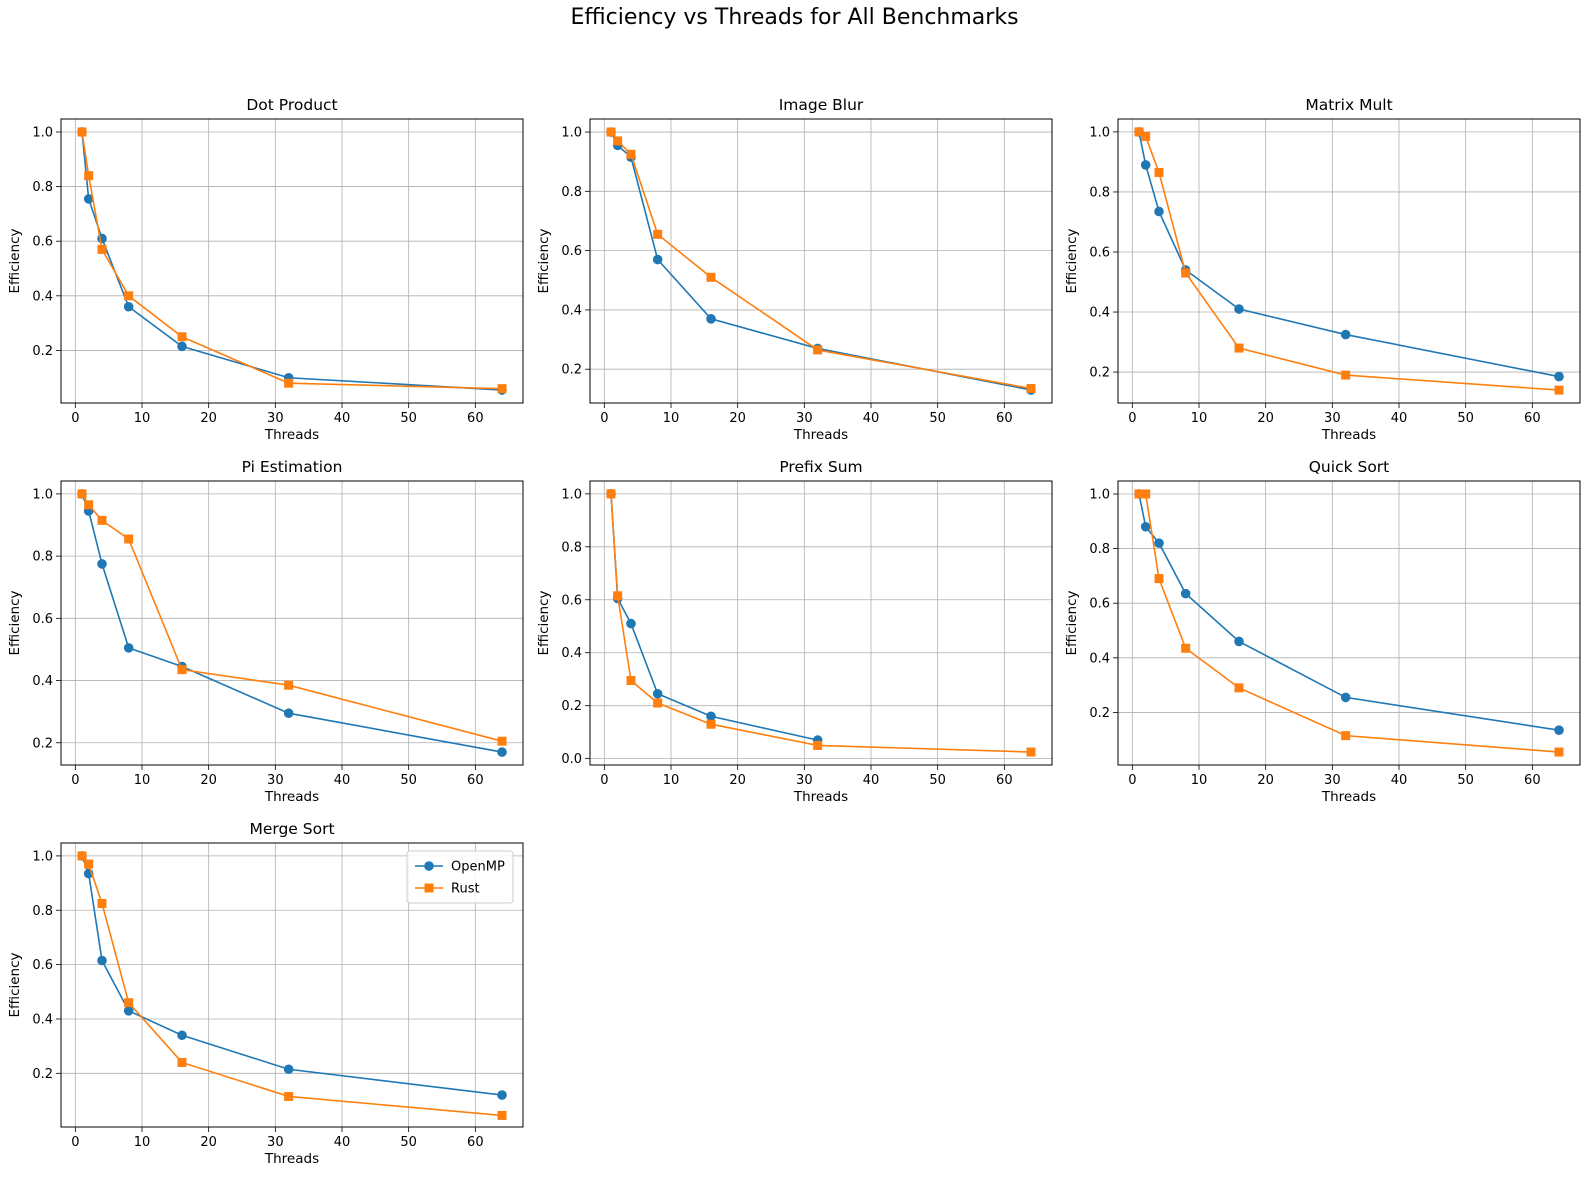 This screenshot has height=1181, width=1589. What do you see at coordinates (465, 889) in the screenshot?
I see `legend-label: Rust` at bounding box center [465, 889].